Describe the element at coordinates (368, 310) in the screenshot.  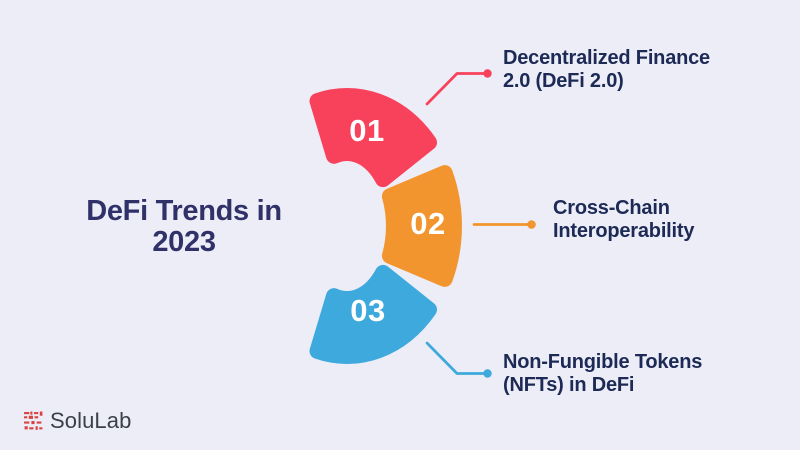
I see `segment-03-number: 03` at that location.